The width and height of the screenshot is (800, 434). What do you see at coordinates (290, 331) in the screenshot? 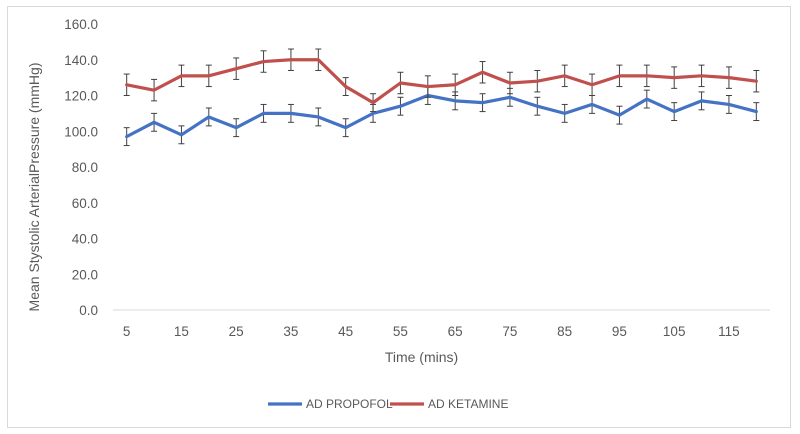
I see `x-tick-label: 35` at bounding box center [290, 331].